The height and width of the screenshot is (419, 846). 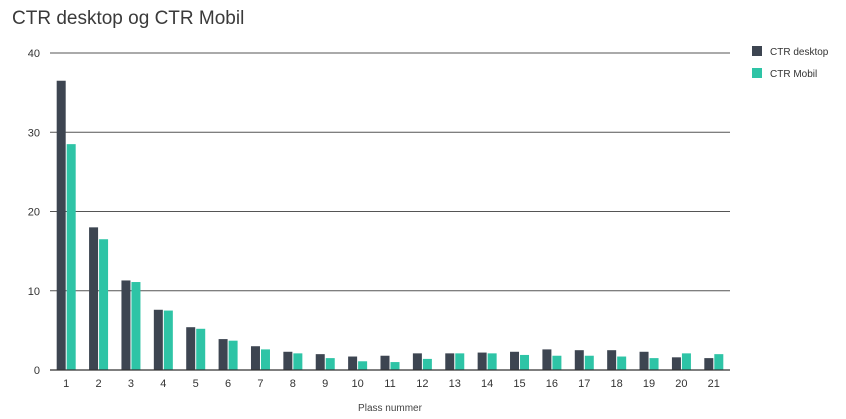 What do you see at coordinates (793, 74) in the screenshot?
I see `legend-label-mobil: CTR Mobil` at bounding box center [793, 74].